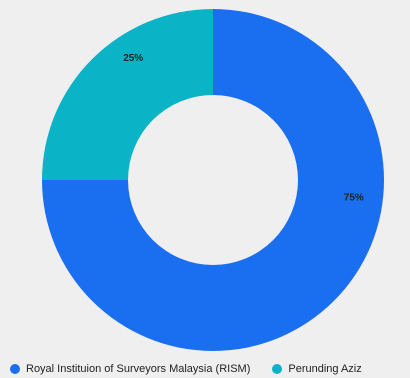 This screenshot has width=410, height=378. Describe the element at coordinates (325, 369) in the screenshot. I see `legend-label-perunding-aziz: Perunding Aziz` at that location.